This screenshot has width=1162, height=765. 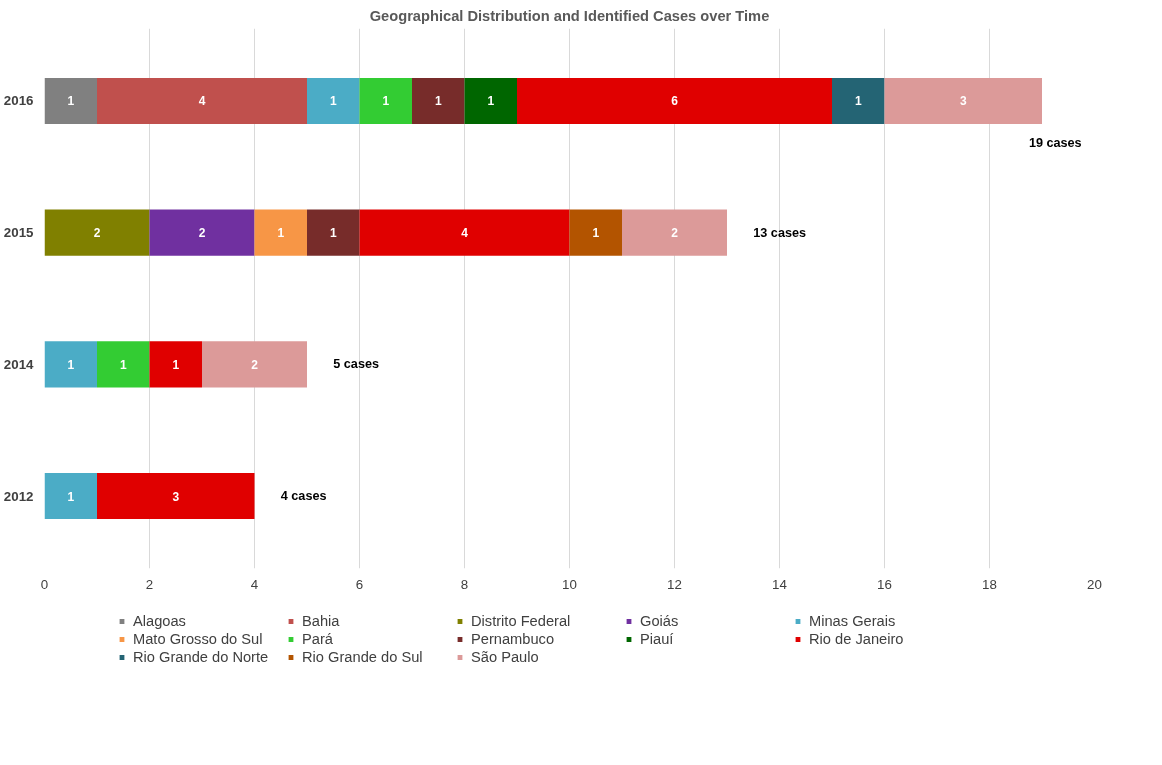 What do you see at coordinates (884, 584) in the screenshot?
I see `x-tick-label: 16` at bounding box center [884, 584].